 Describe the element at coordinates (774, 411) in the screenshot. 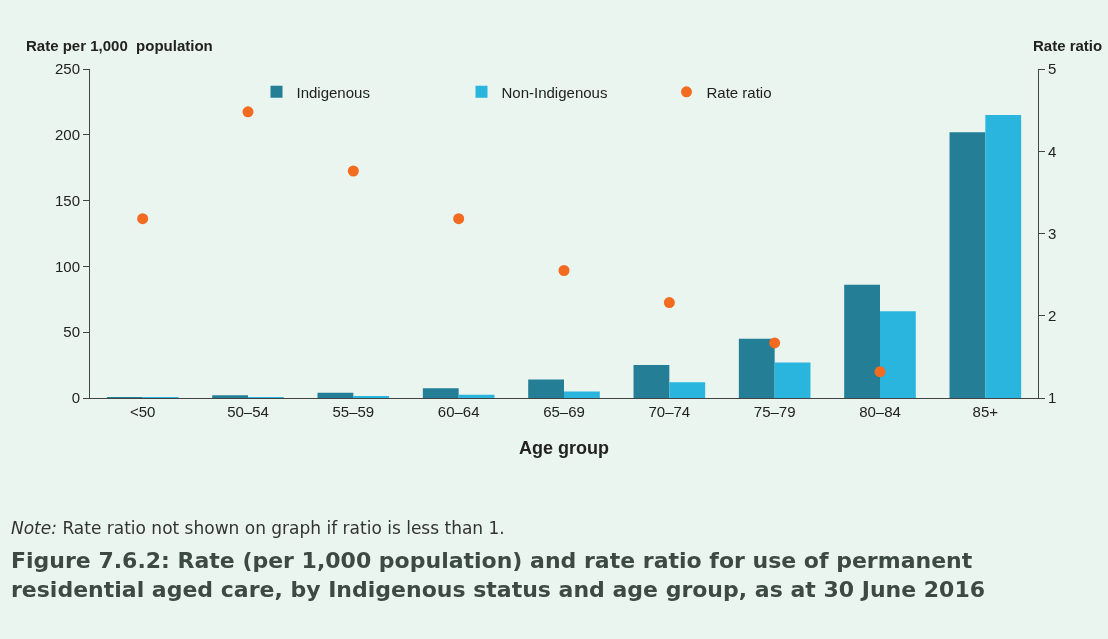

I see `x-tick-label: 75–79` at that location.